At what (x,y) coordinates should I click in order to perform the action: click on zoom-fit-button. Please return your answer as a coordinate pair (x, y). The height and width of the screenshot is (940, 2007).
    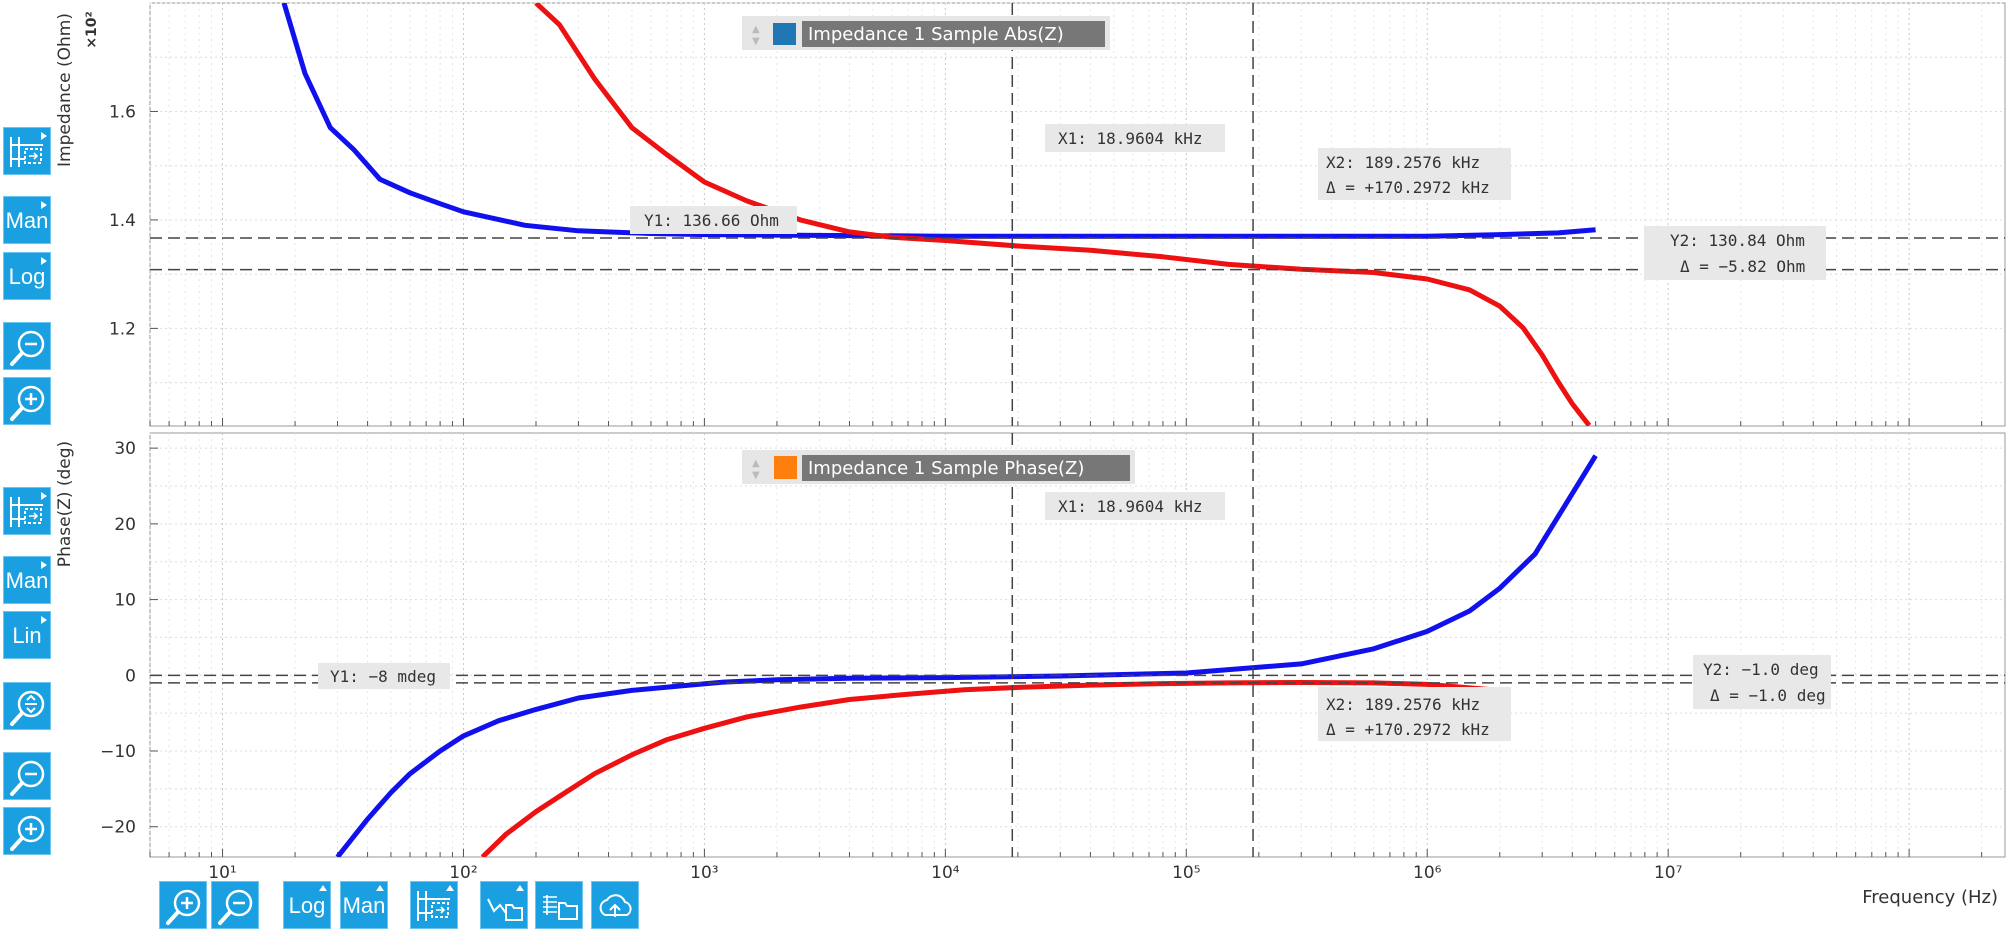
    Looking at the image, I should click on (27, 706).